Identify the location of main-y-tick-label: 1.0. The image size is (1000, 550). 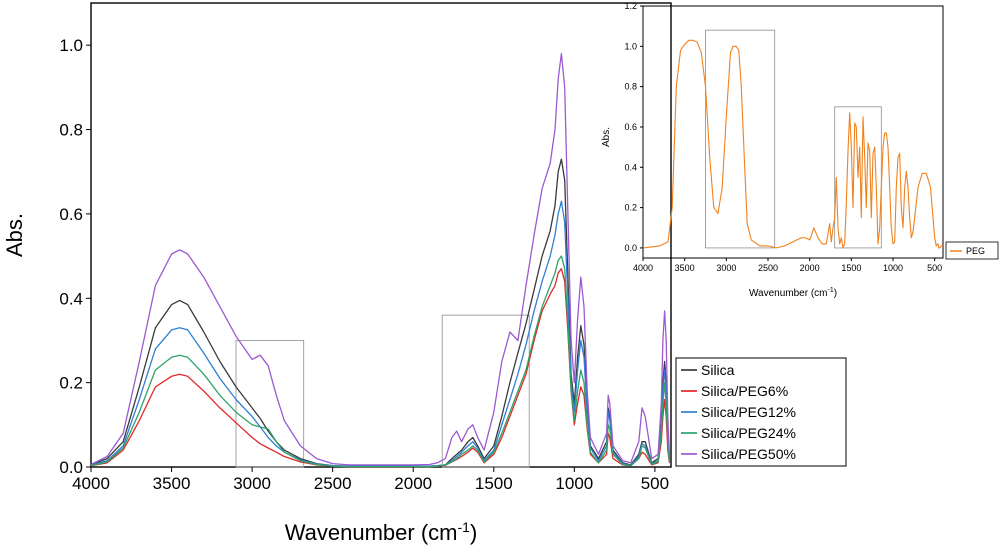
(71, 45).